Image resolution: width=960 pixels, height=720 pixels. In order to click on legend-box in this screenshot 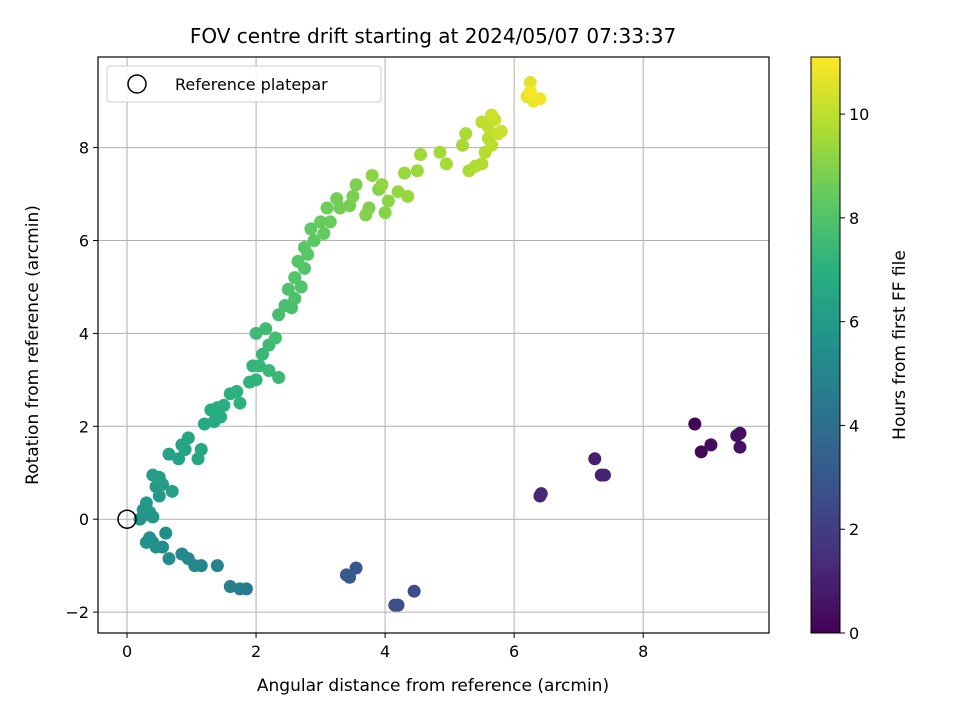, I will do `click(244, 84)`.